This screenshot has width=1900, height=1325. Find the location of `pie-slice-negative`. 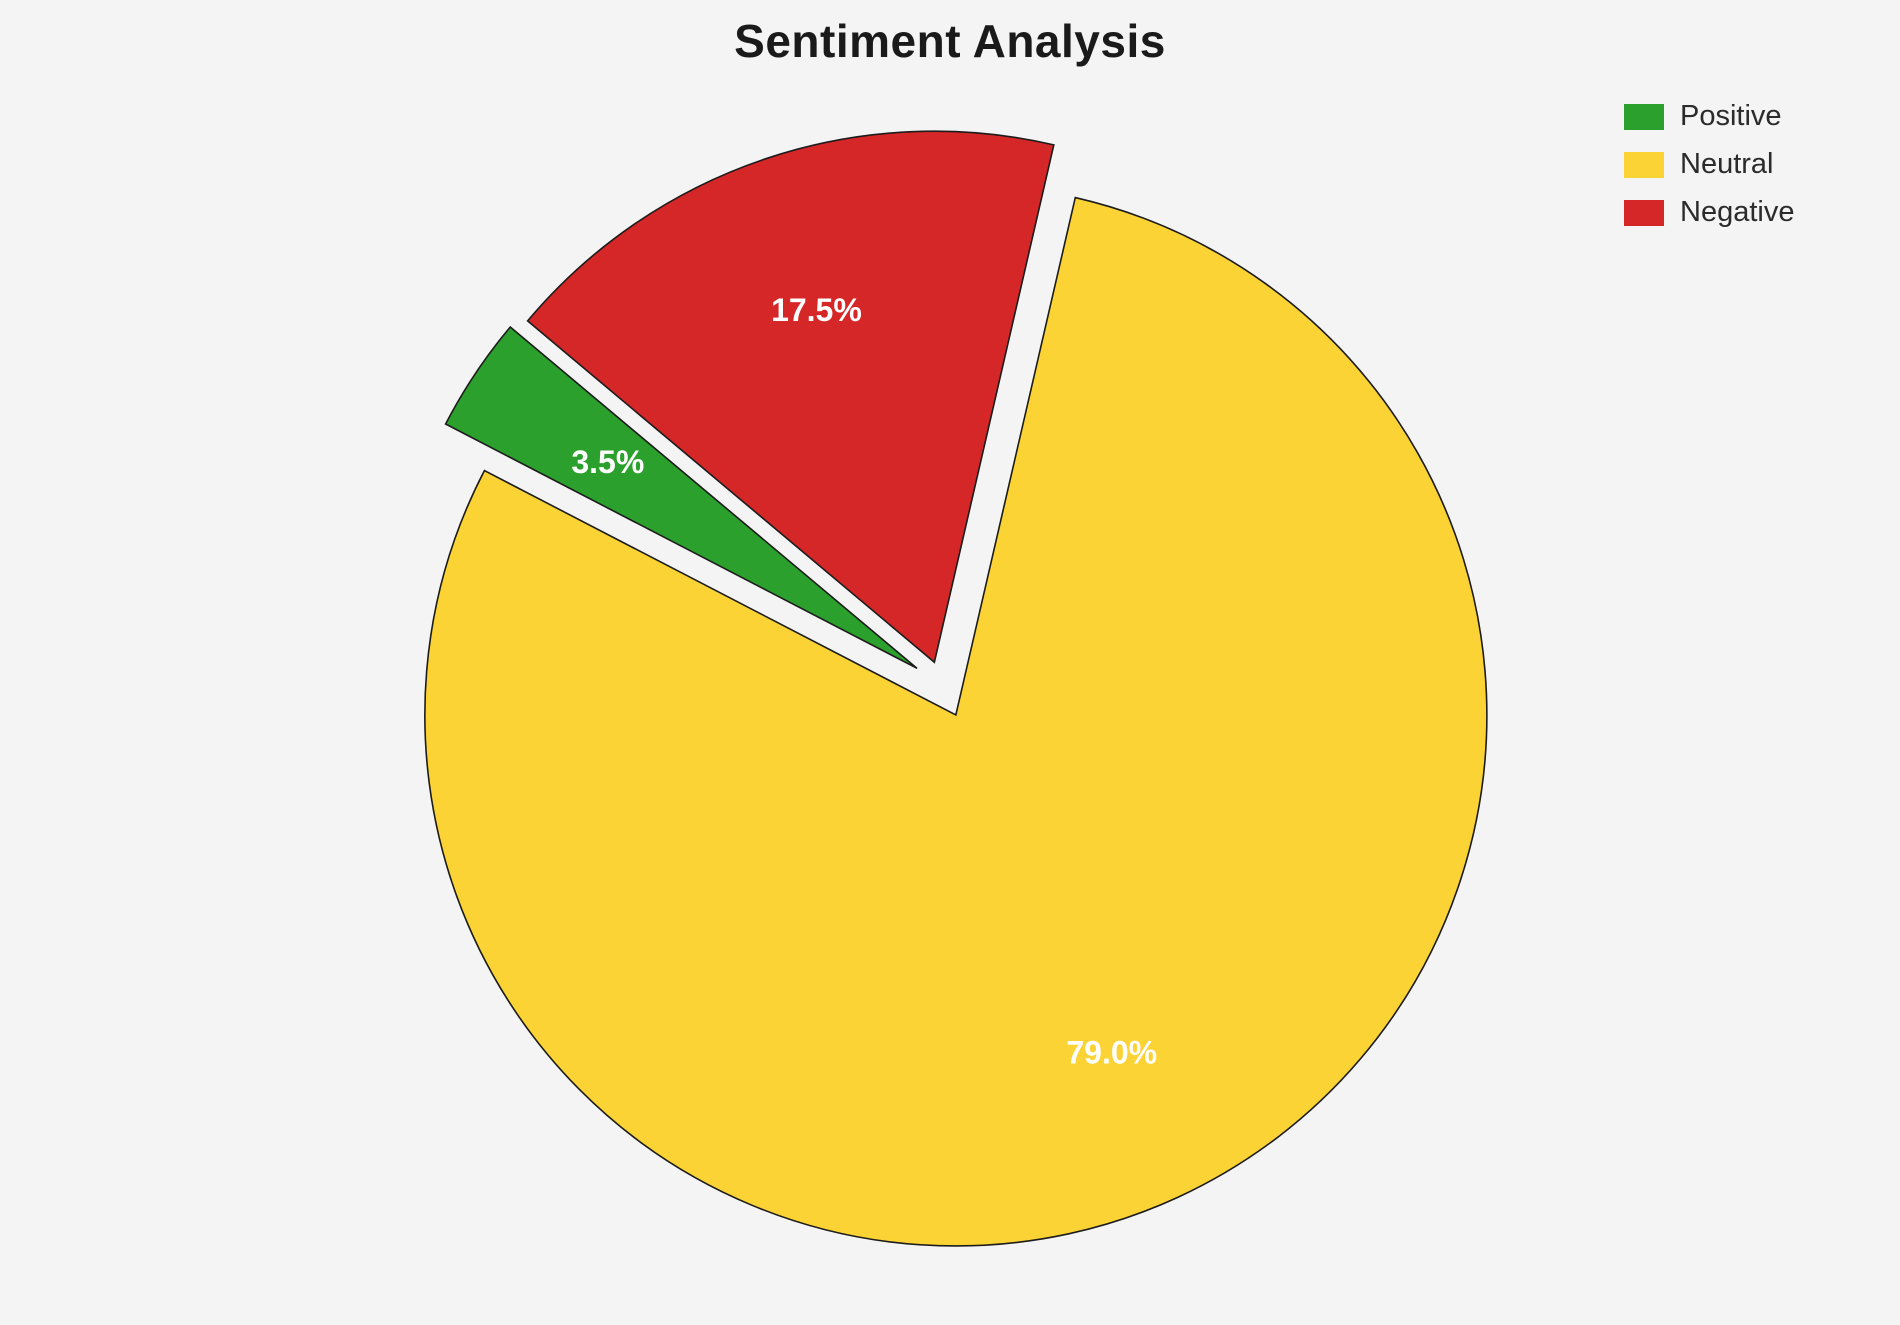

pie-slice-negative is located at coordinates (790, 397).